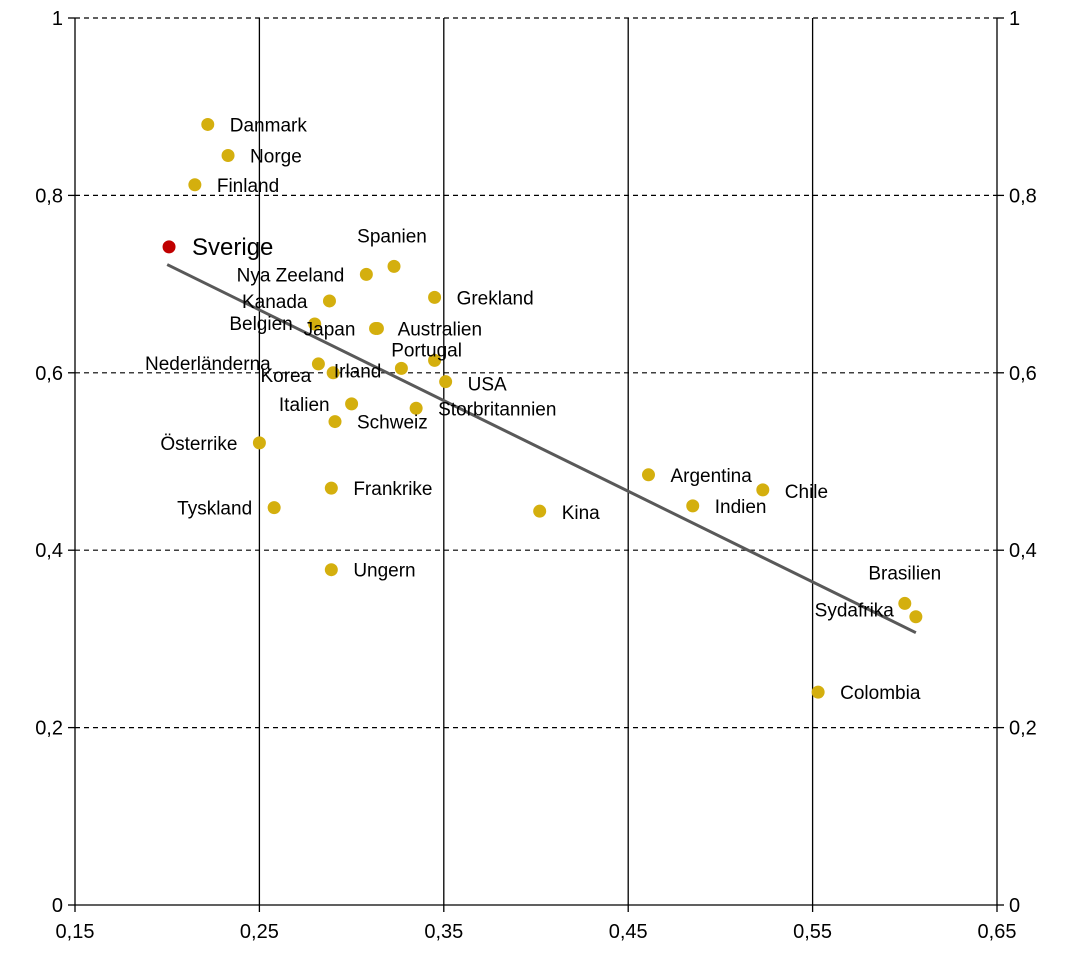 The width and height of the screenshot is (1065, 953). What do you see at coordinates (248, 186) in the screenshot?
I see `data-label-finland: Finland` at bounding box center [248, 186].